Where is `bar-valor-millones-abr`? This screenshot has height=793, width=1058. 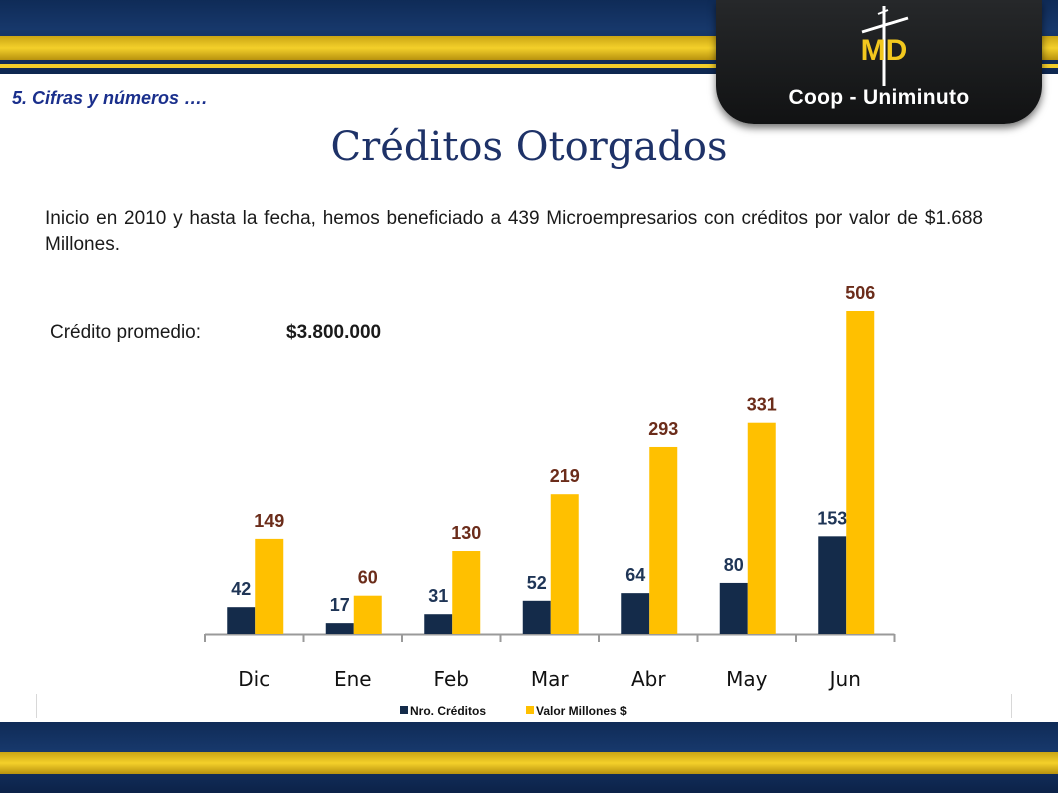
bar-valor-millones-abr is located at coordinates (663, 540).